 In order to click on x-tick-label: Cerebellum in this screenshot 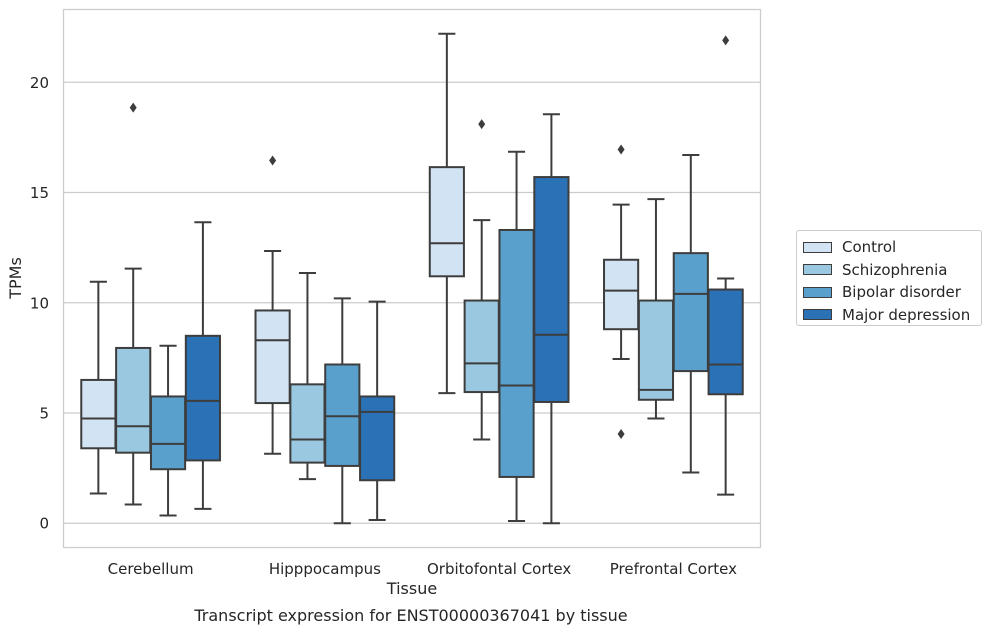, I will do `click(151, 569)`.